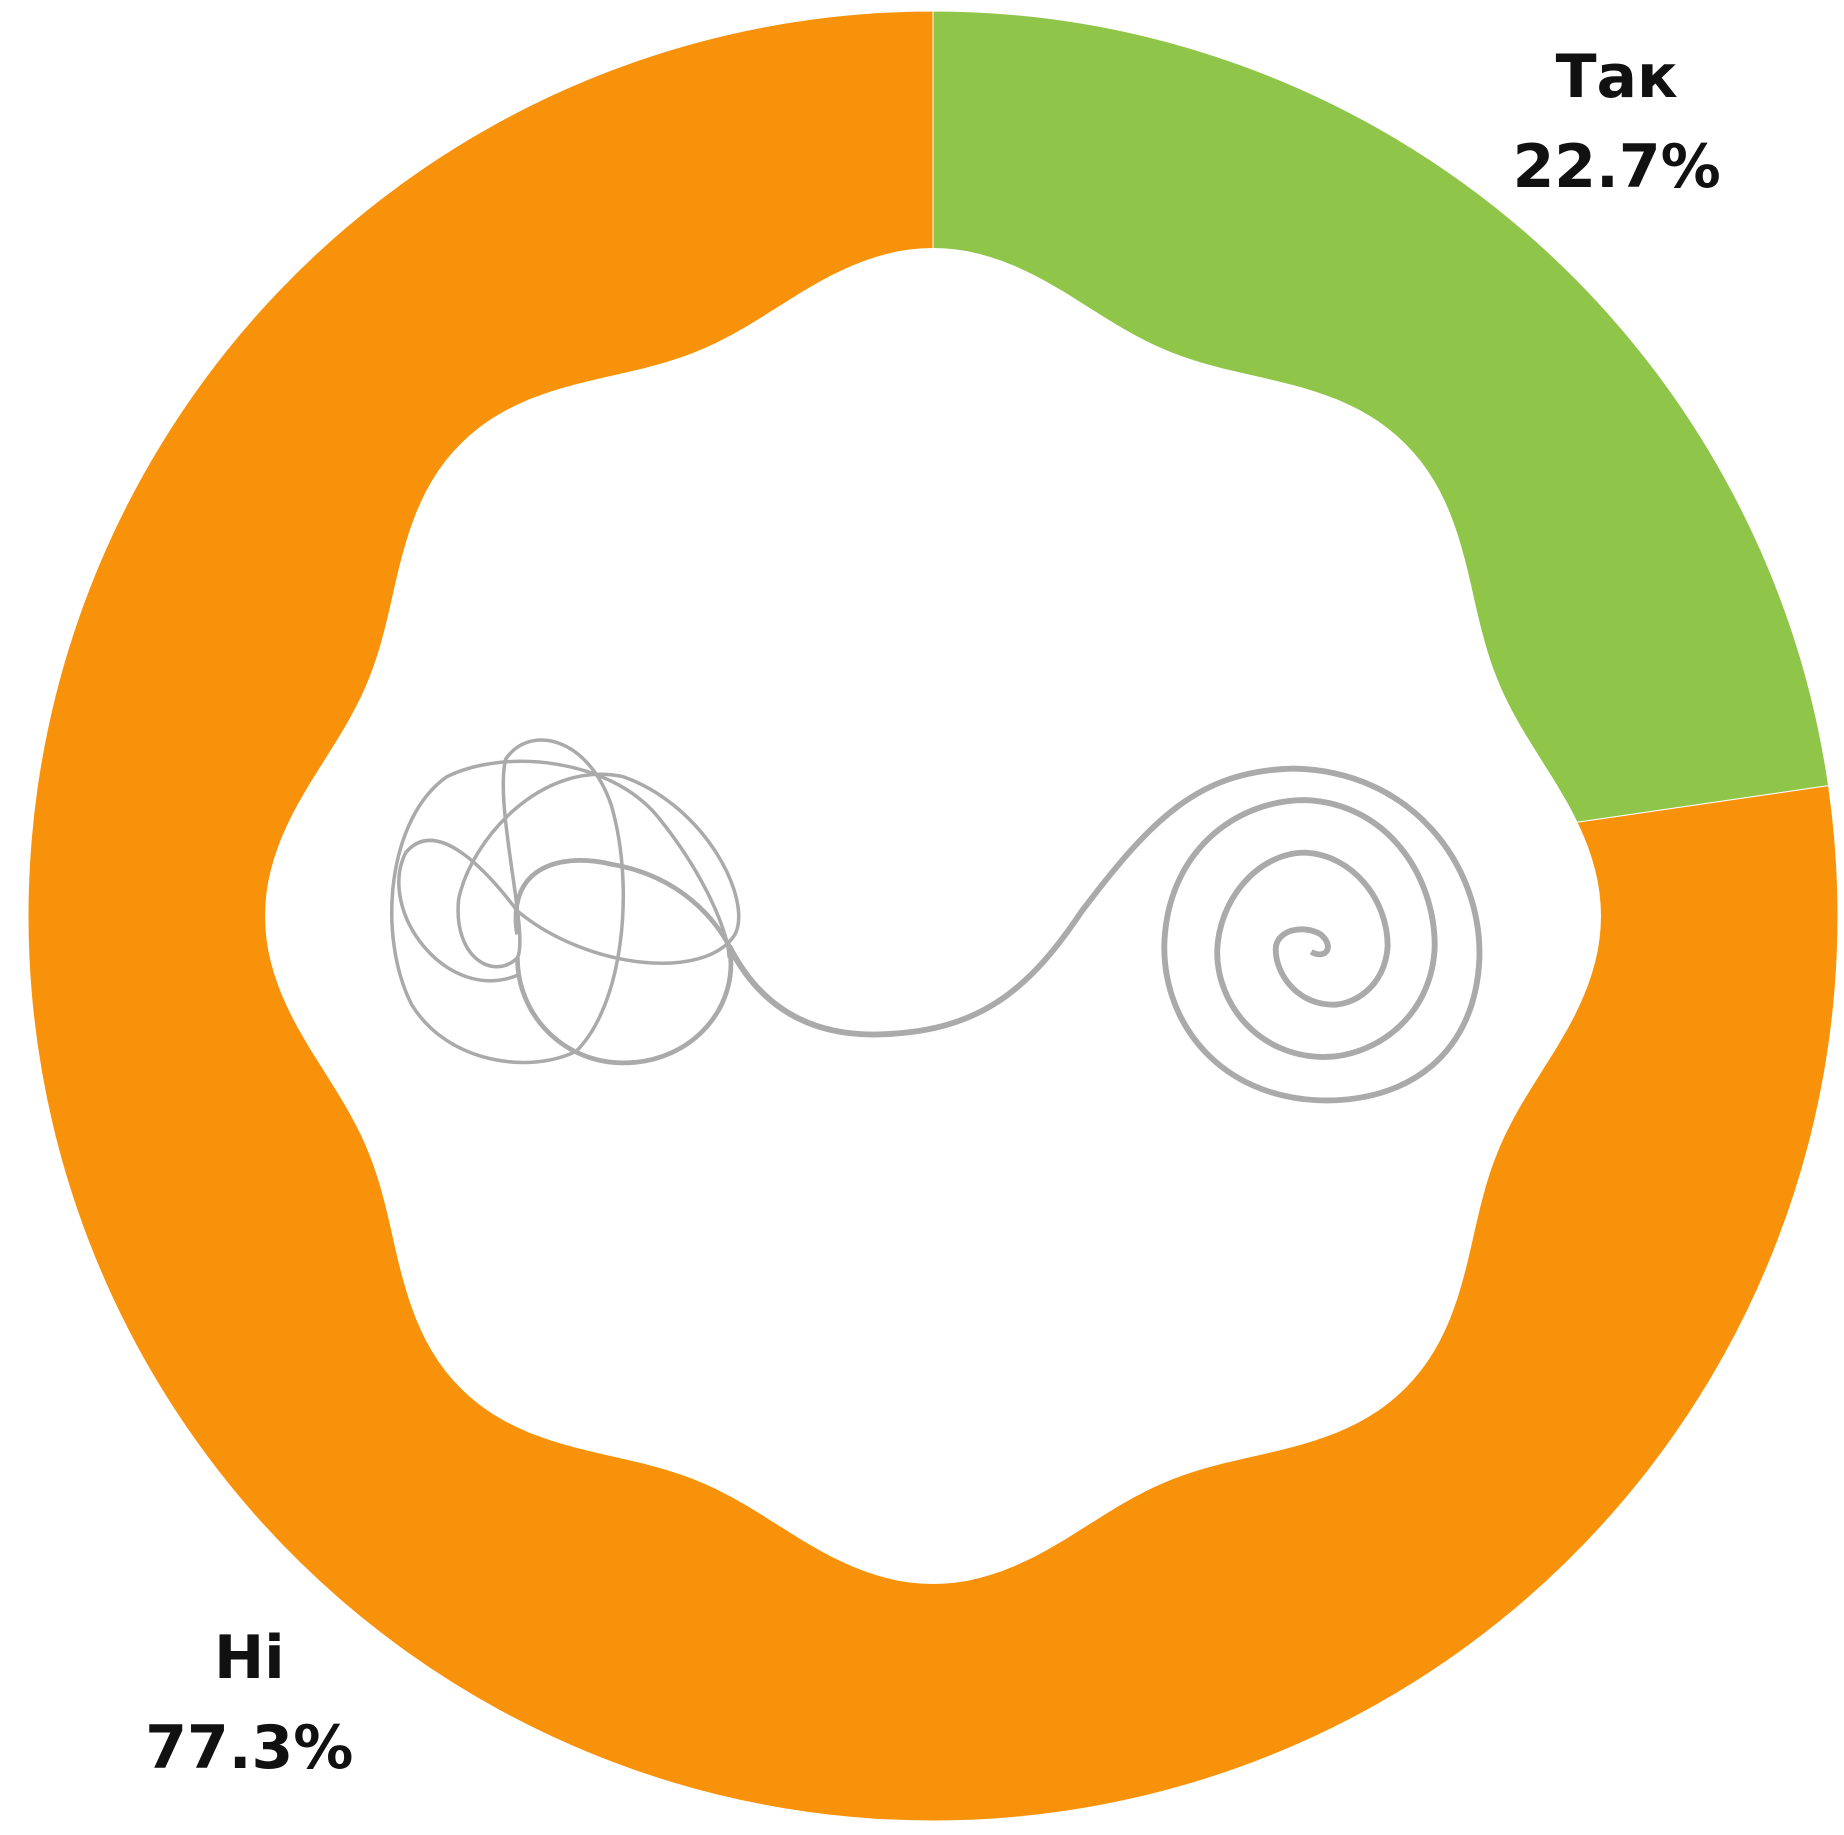  What do you see at coordinates (249, 1748) in the screenshot?
I see `value-label: 77.3%` at bounding box center [249, 1748].